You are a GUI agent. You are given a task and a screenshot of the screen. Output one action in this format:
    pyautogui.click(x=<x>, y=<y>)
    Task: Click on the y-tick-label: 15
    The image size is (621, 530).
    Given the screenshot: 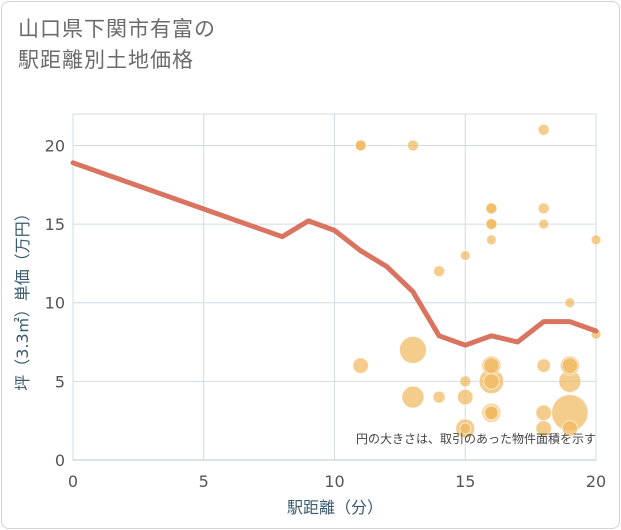 What is the action you would take?
    pyautogui.click(x=55, y=224)
    